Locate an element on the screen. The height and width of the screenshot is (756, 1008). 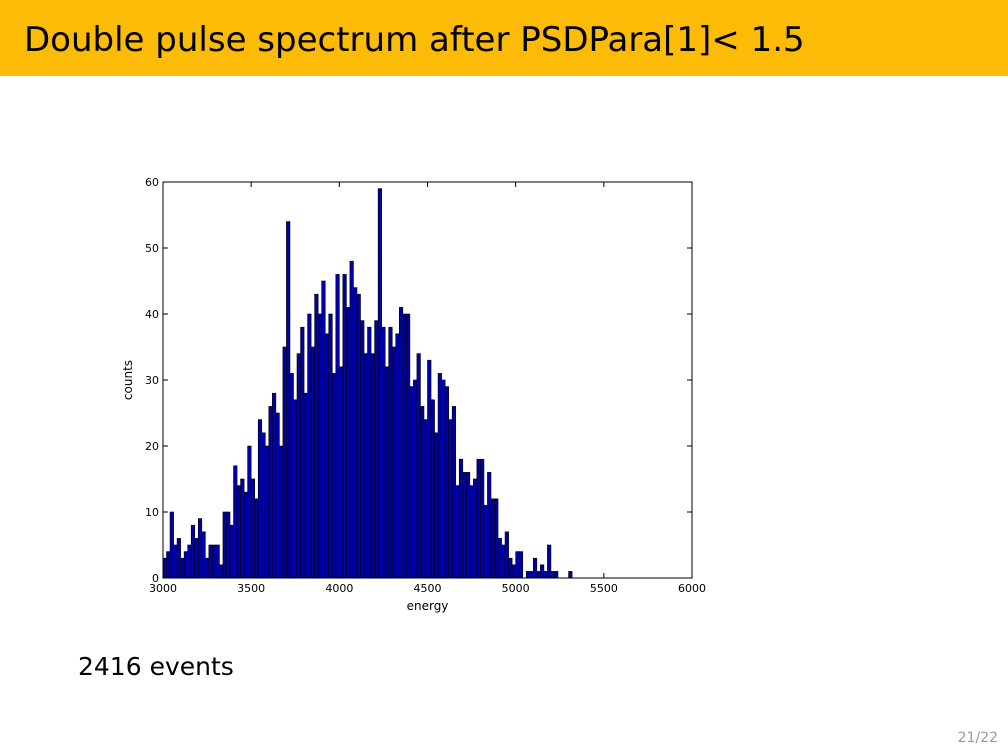
x-tick-label: 4500 is located at coordinates (428, 588).